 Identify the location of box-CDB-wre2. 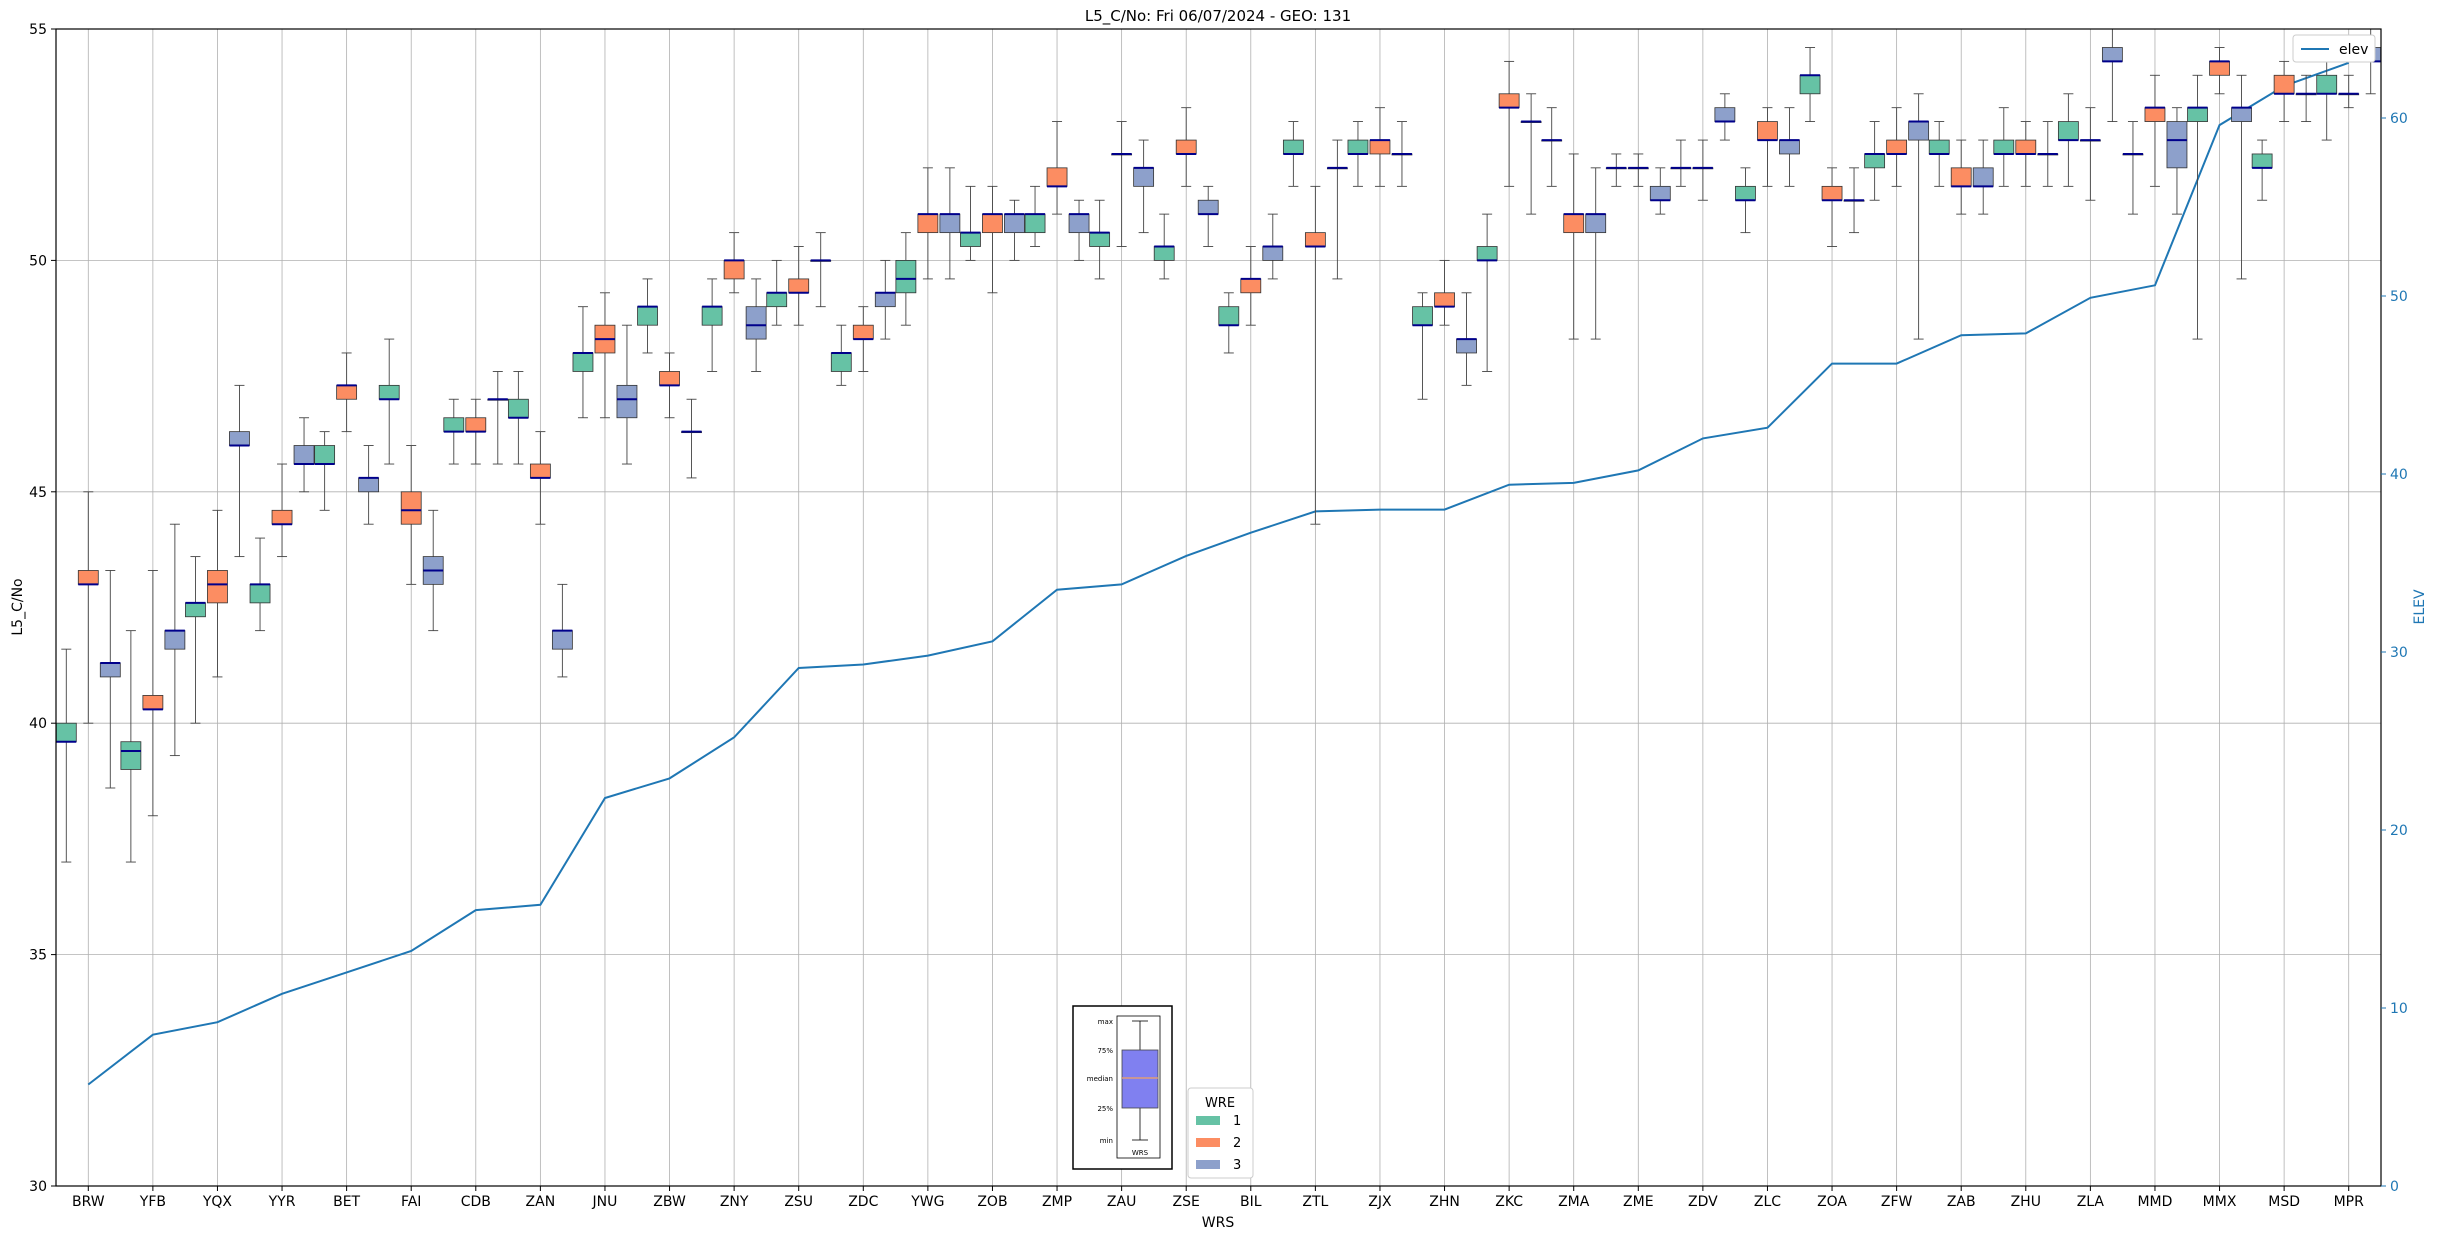
(476, 431).